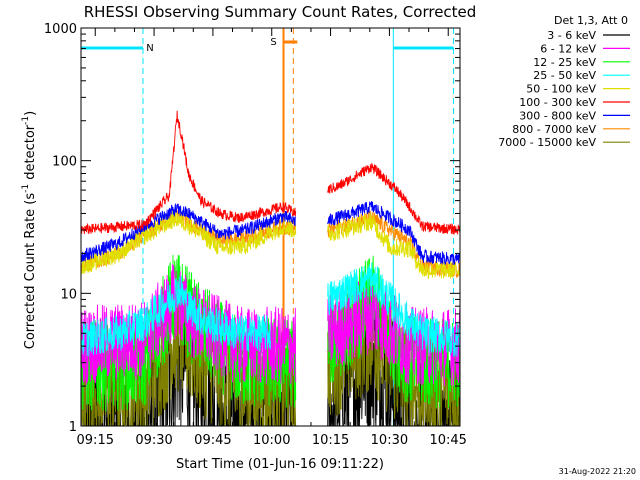  I want to click on y-tick-label: 1000, so click(60, 29).